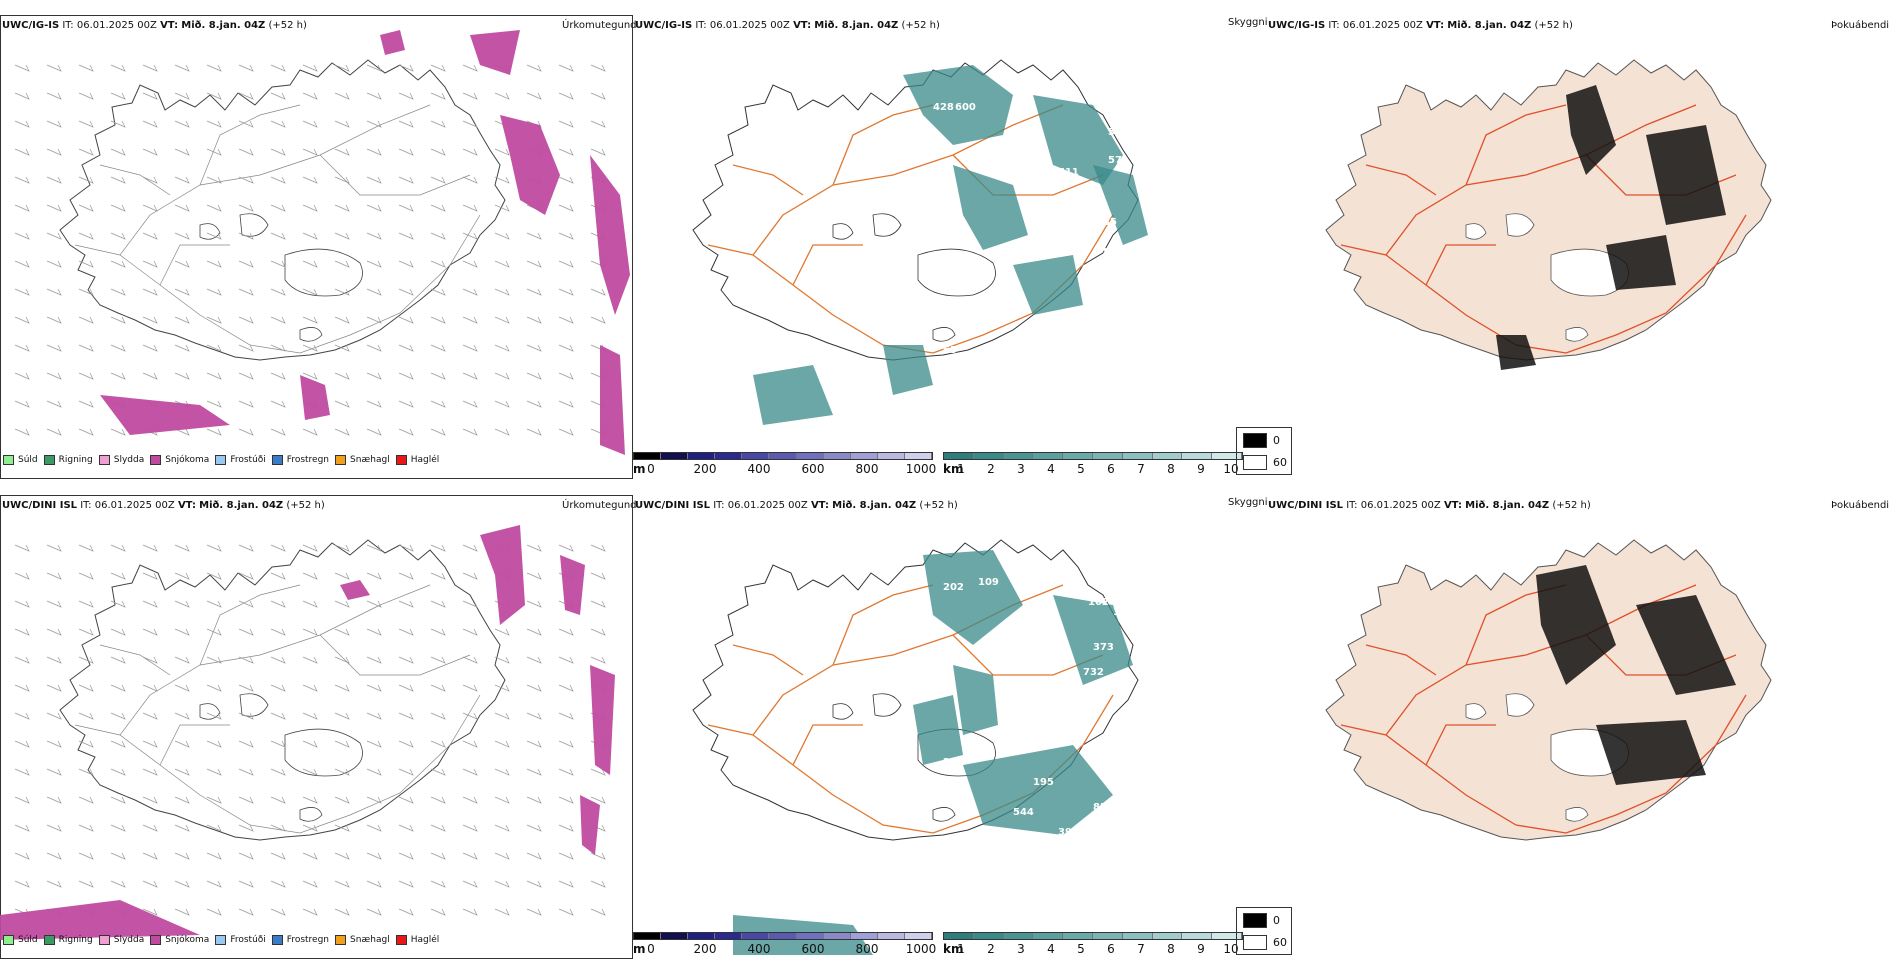 The height and width of the screenshot is (965, 1900). I want to click on colorbar-tick-label: 3, so click(1021, 469).